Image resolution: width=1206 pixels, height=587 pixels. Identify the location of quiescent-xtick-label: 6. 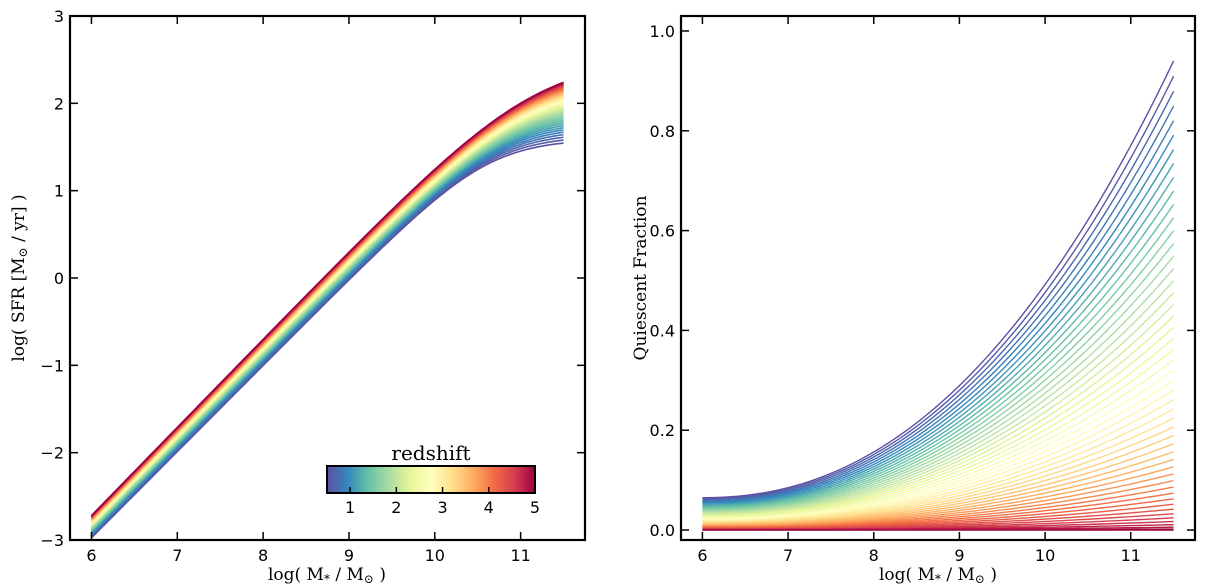
(702, 555).